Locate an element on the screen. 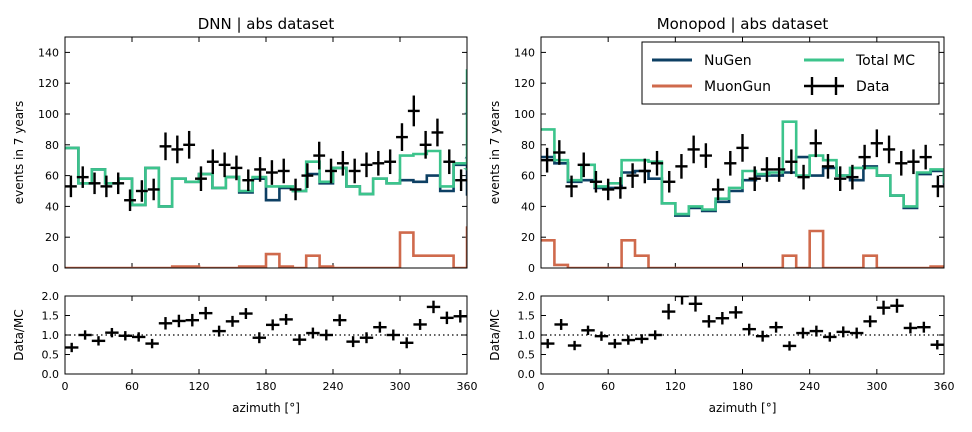 Image resolution: width=972 pixels, height=432 pixels. chart-title: DNN | abs dataset is located at coordinates (266, 24).